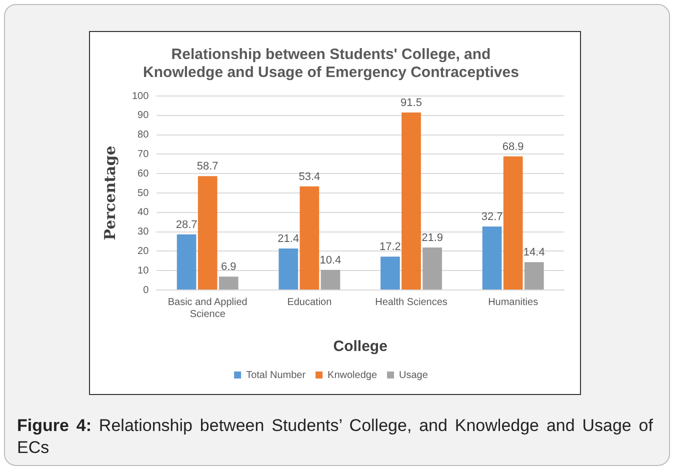  I want to click on data-label: 91.5, so click(411, 103).